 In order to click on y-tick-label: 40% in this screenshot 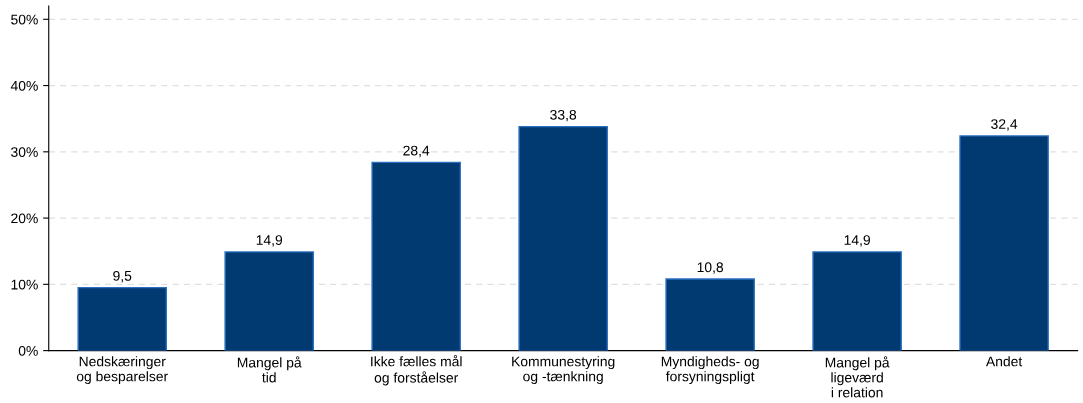, I will do `click(24, 85)`.